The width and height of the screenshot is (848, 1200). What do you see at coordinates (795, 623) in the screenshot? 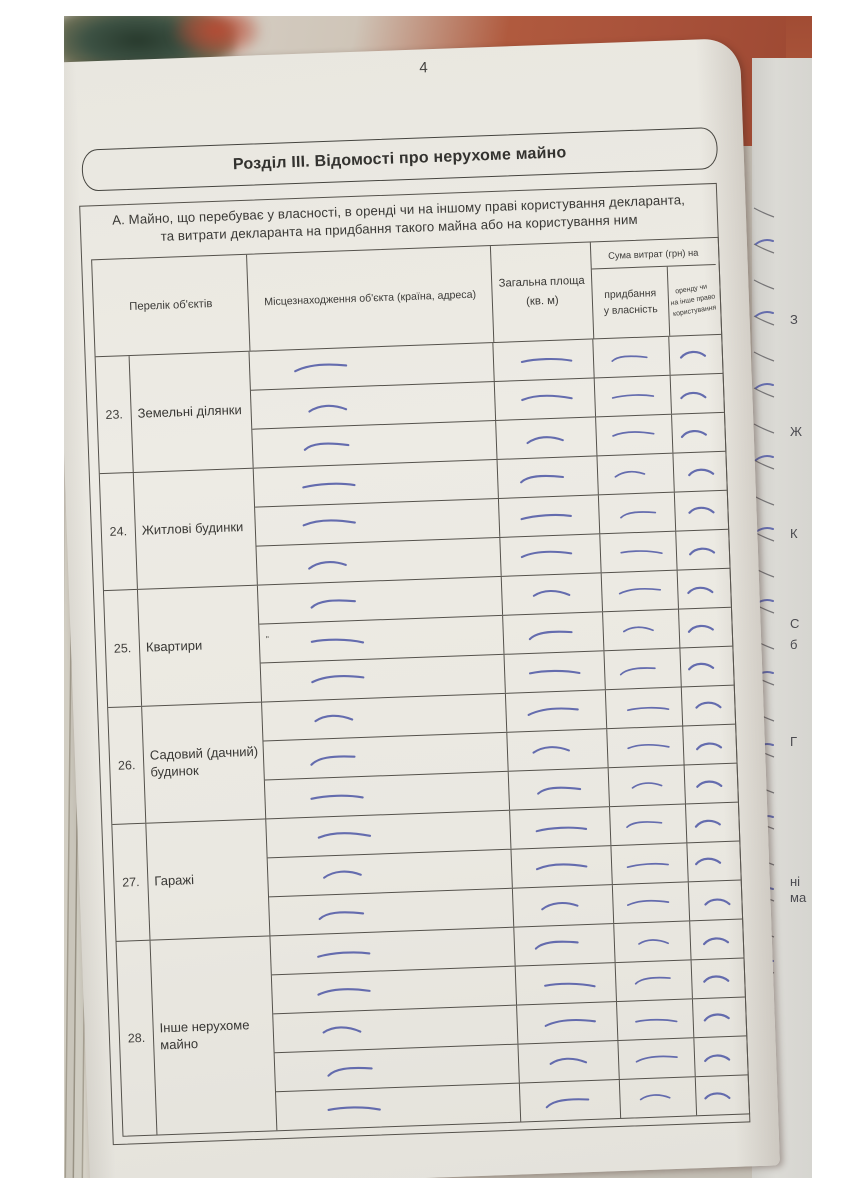
I see `adjacent-page-text-fragment: С` at bounding box center [795, 623].